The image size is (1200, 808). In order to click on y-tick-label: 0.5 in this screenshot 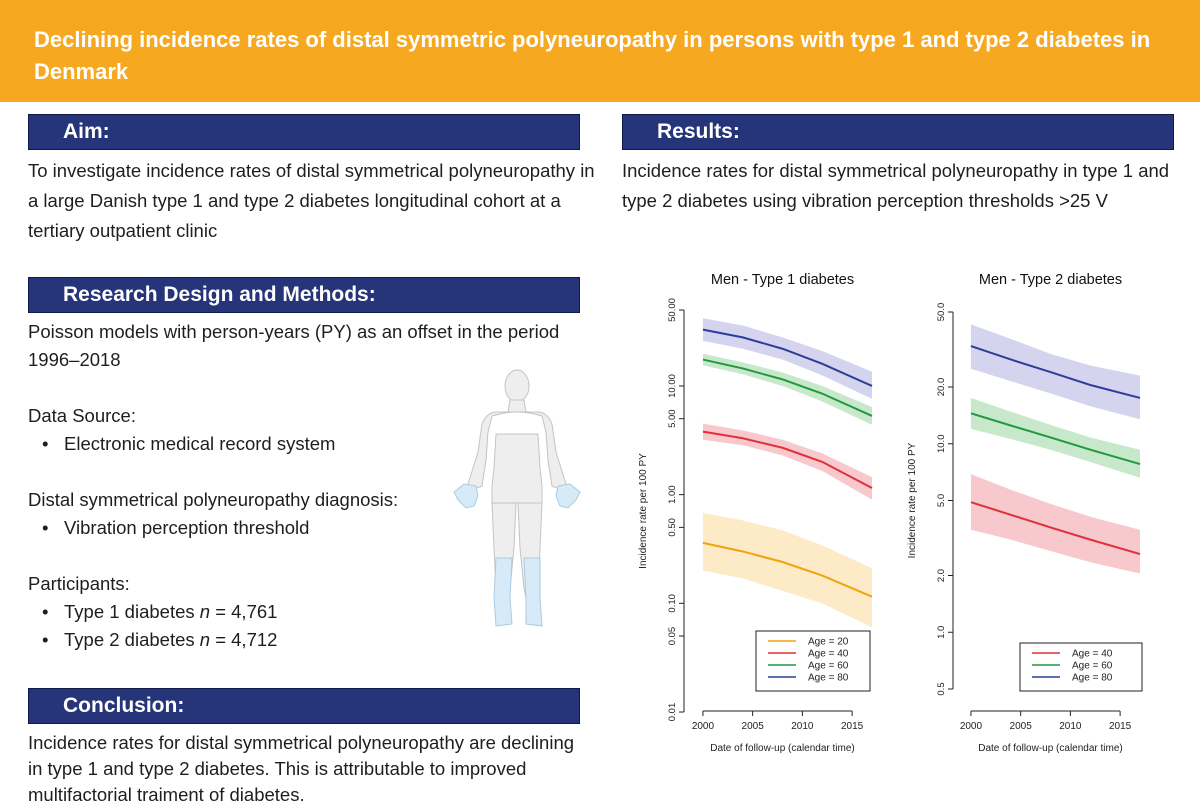, I will do `click(941, 688)`.